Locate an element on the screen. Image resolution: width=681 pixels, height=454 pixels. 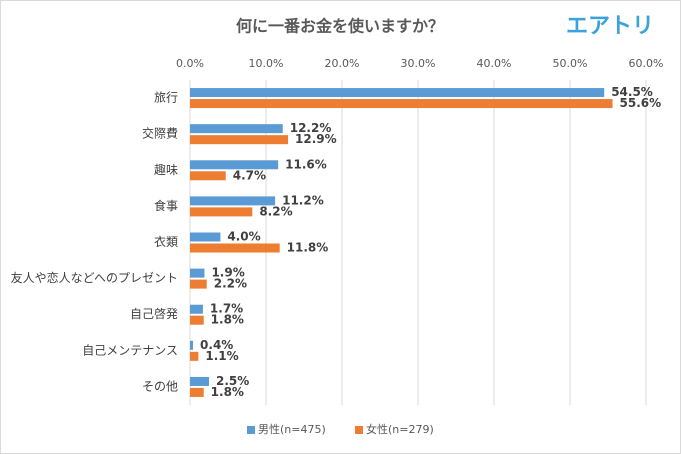
x-tick-label: 30.0% is located at coordinates (418, 63).